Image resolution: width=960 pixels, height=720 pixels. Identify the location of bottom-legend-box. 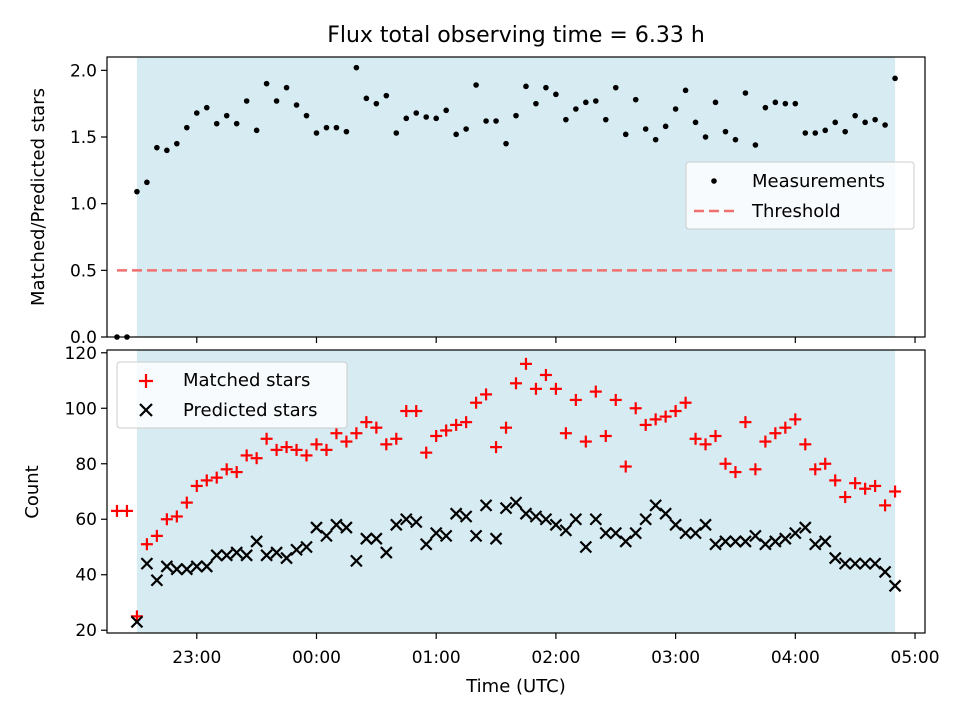
(232, 395).